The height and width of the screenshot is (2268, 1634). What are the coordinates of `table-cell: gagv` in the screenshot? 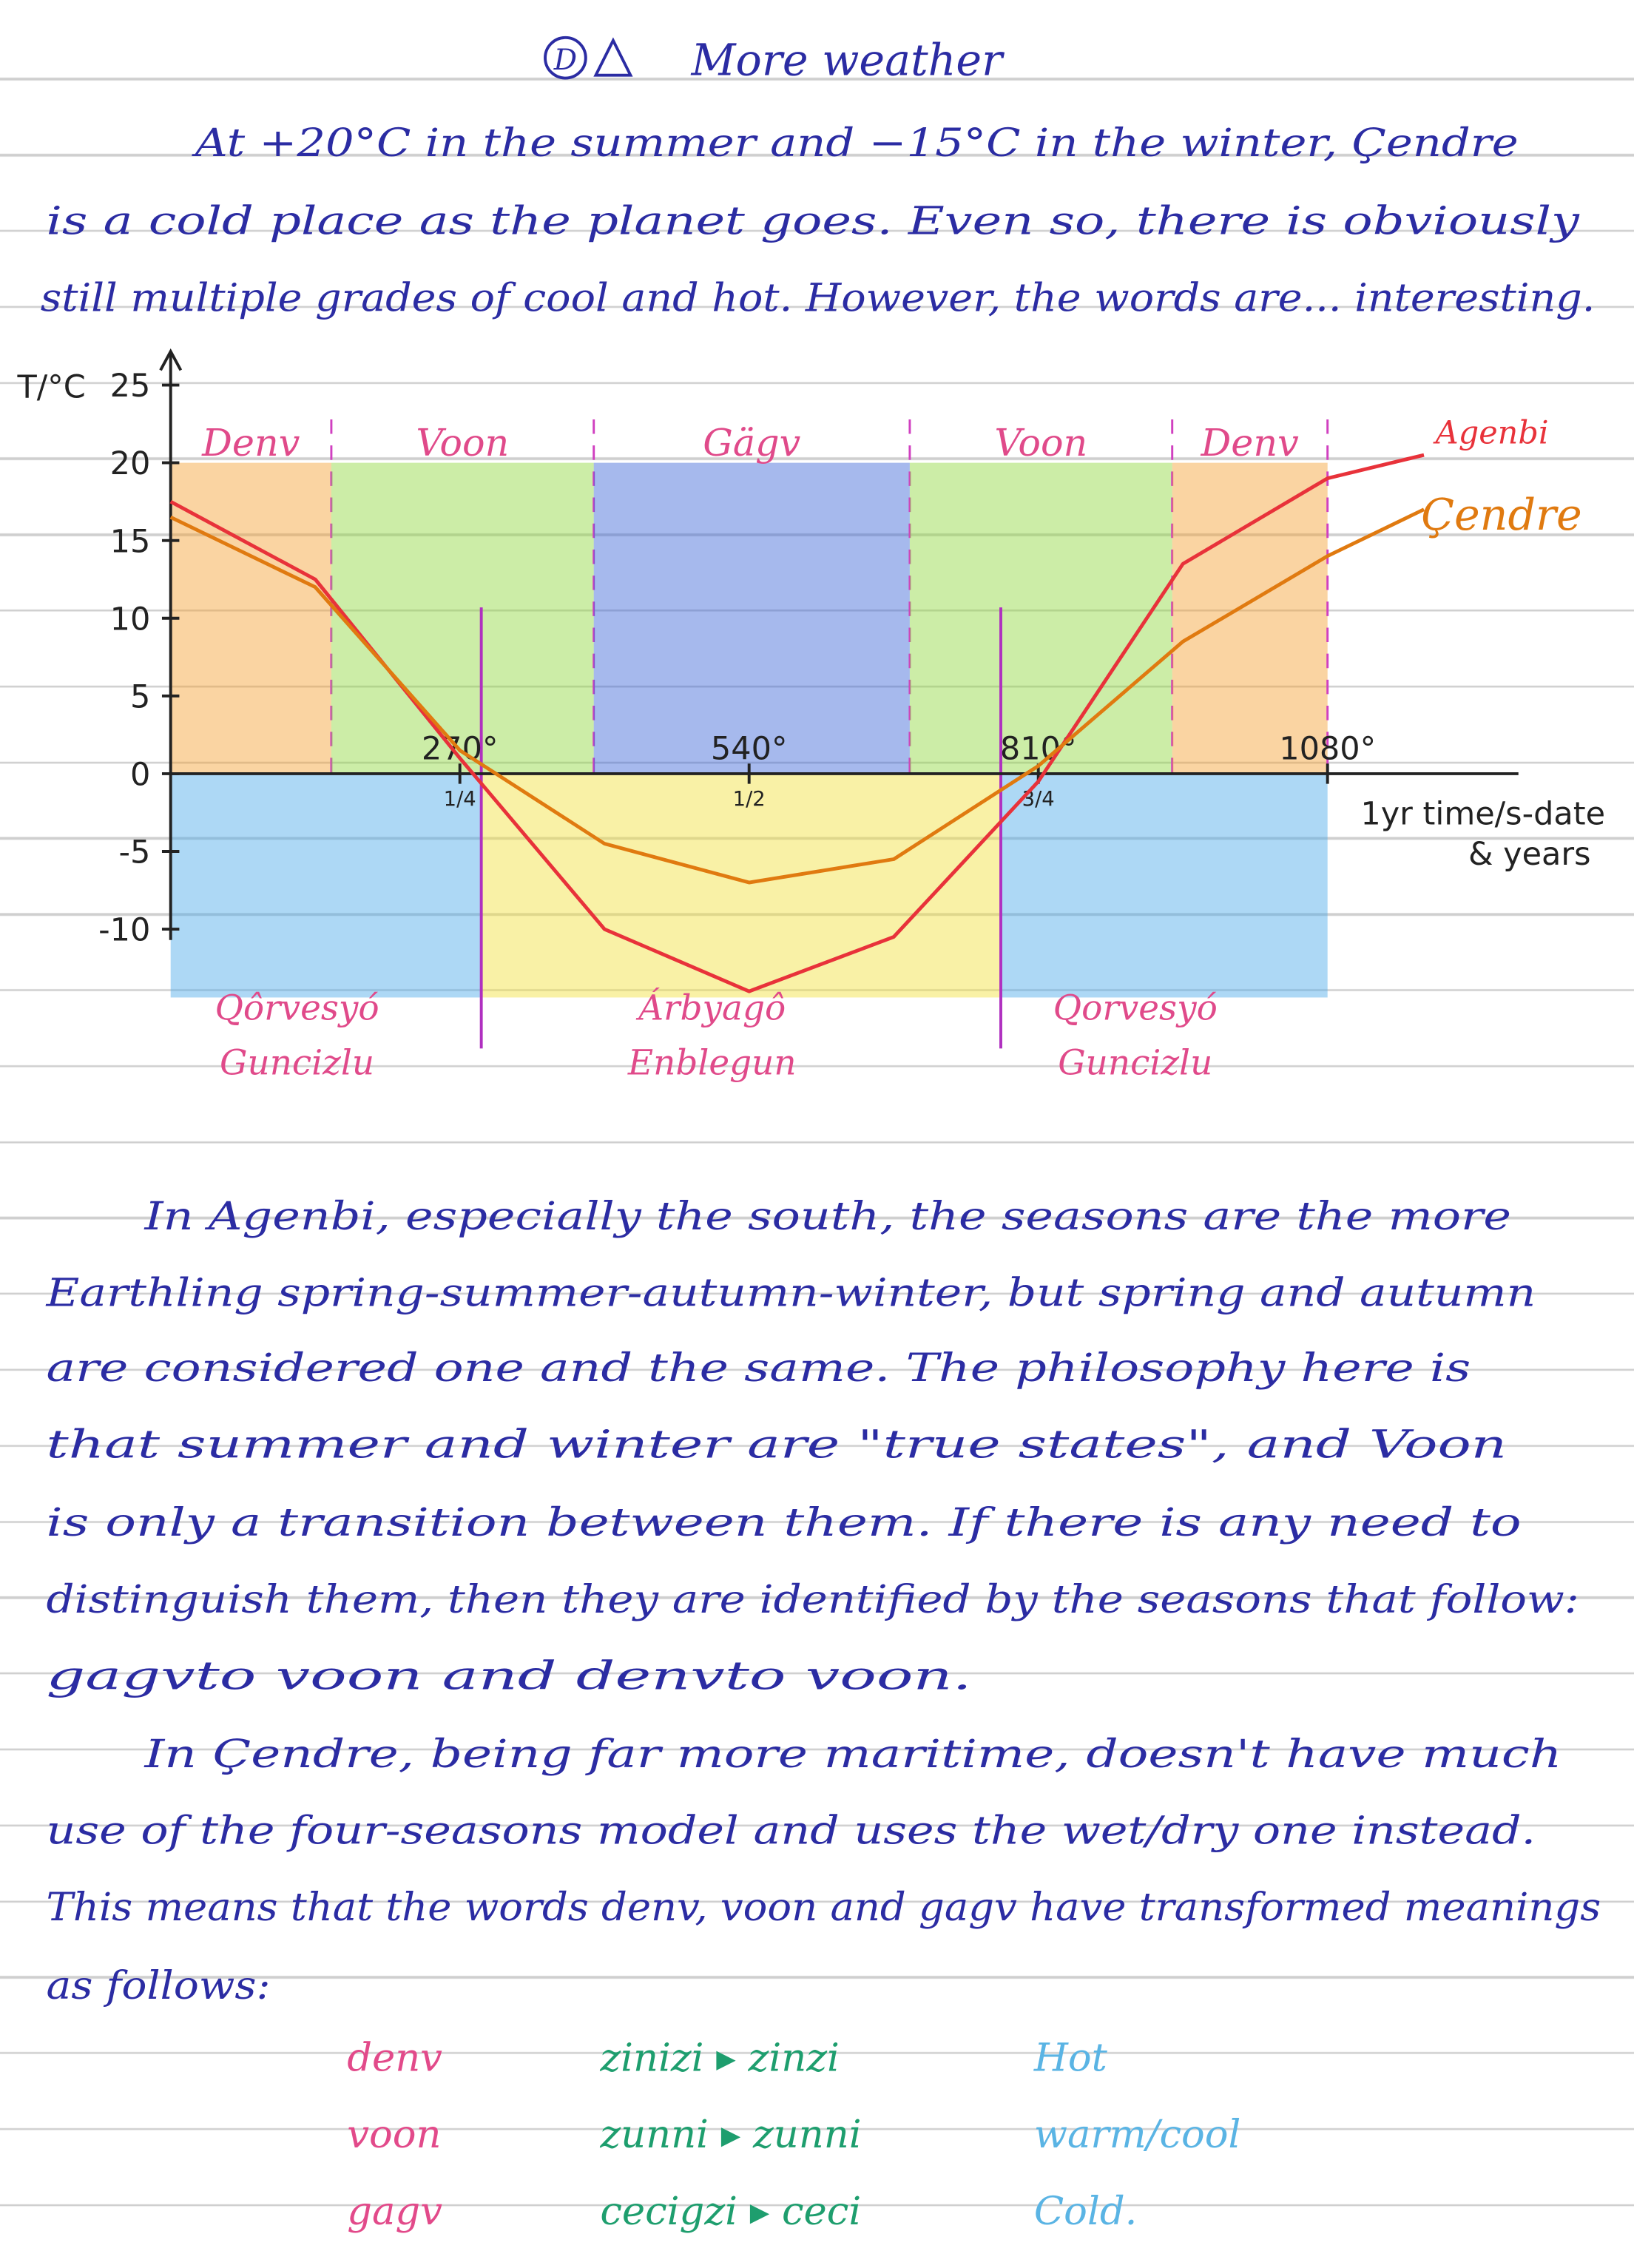 It's located at (395, 2211).